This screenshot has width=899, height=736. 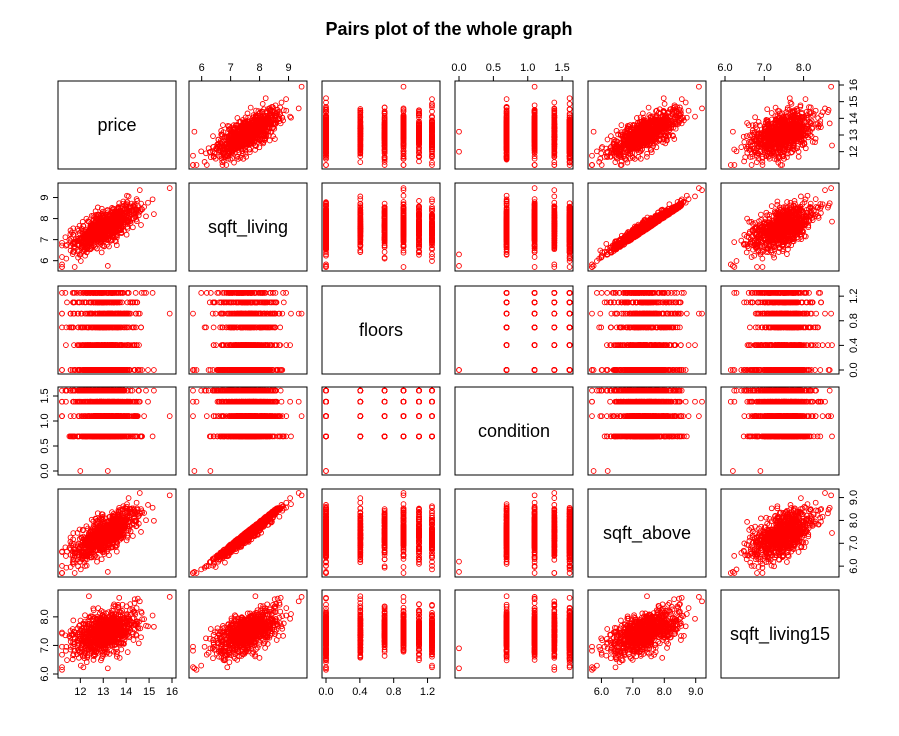 I want to click on panel-price-vs-condition, so click(x=514, y=125).